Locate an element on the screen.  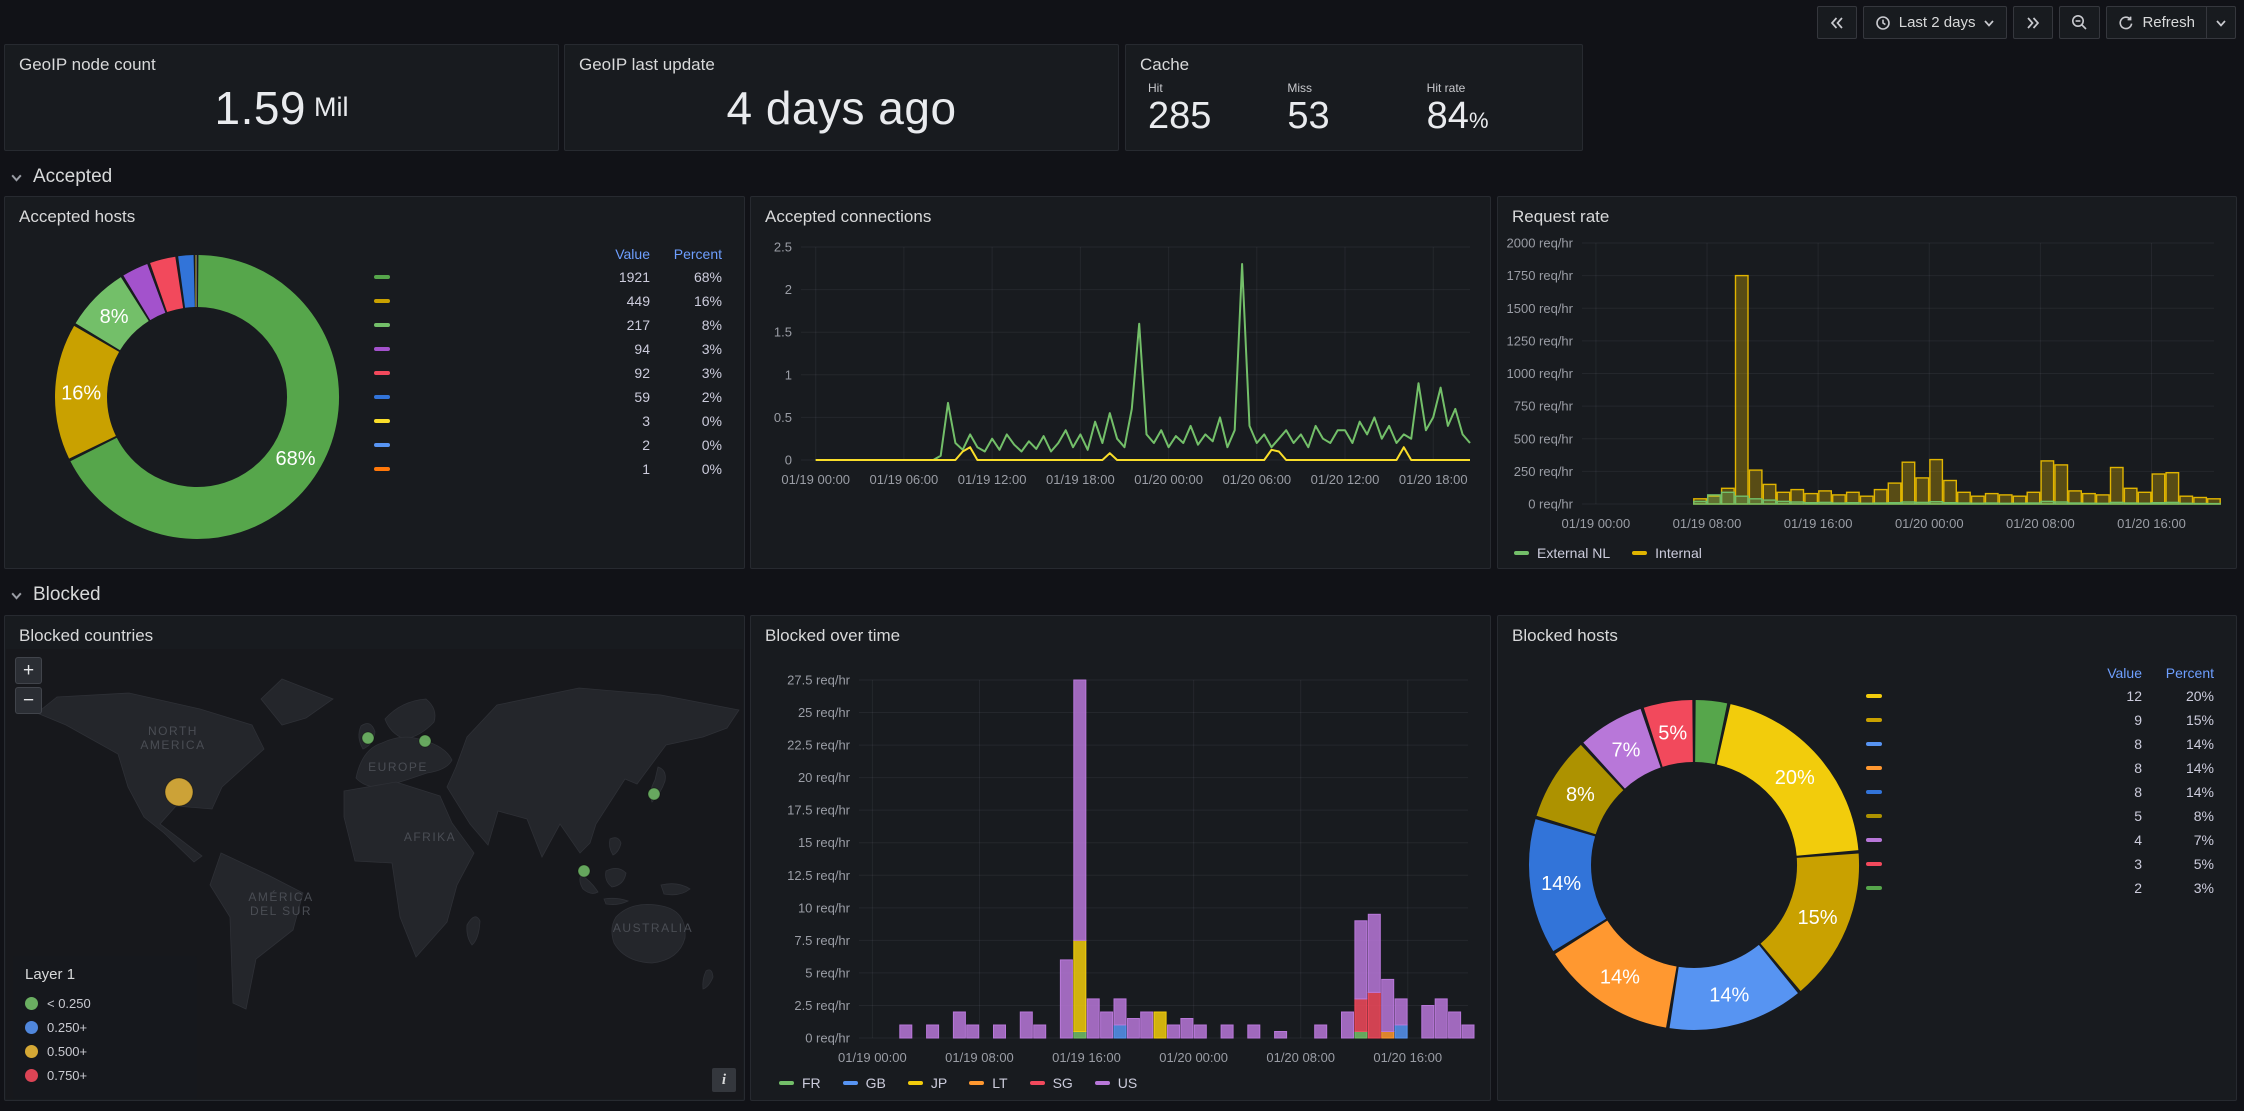
stat-label: Hit rate is located at coordinates (1446, 87).